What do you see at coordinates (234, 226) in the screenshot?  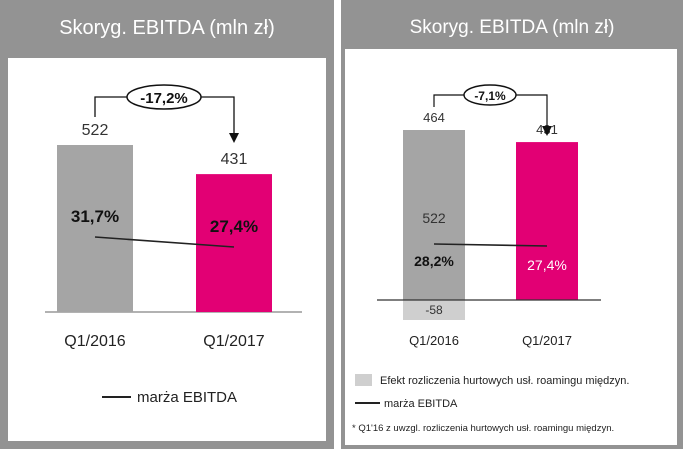 I see `left-margin-label-q1-2017: 27,4%` at bounding box center [234, 226].